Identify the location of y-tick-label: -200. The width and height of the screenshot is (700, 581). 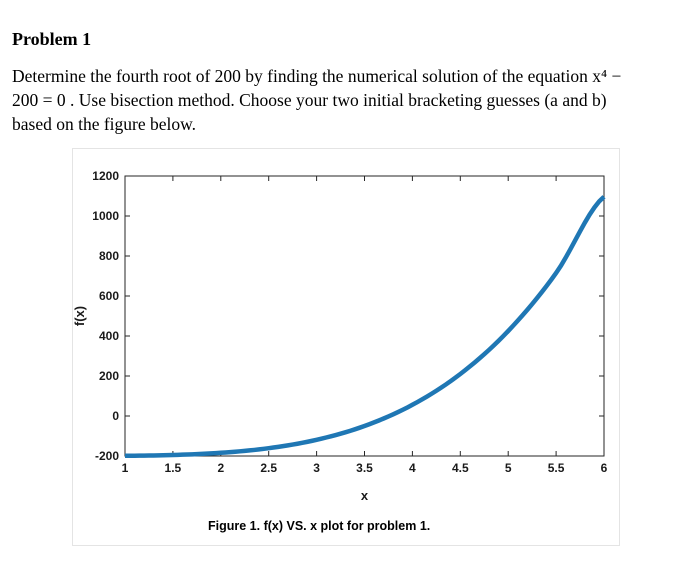
(107, 456).